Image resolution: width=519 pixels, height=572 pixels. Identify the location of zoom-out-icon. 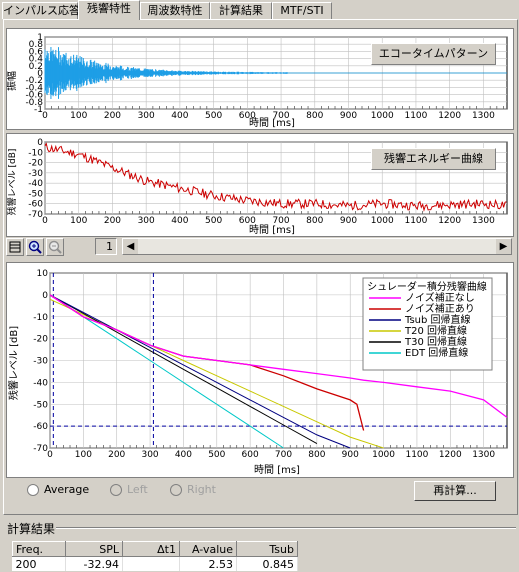
(55, 247).